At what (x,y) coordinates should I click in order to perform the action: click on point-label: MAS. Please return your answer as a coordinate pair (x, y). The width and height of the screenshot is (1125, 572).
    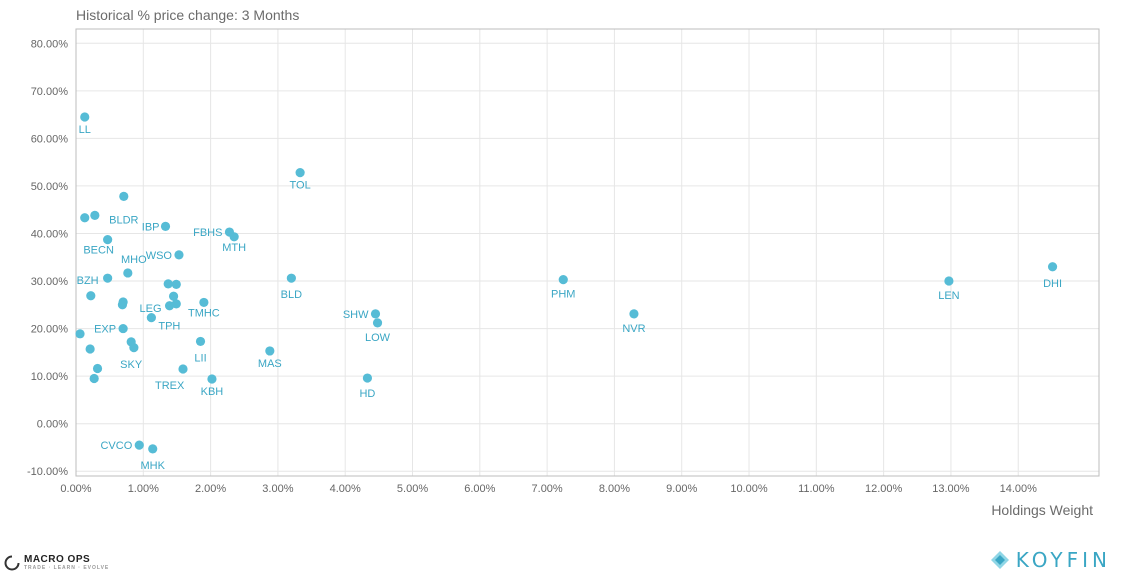
    Looking at the image, I should click on (270, 364).